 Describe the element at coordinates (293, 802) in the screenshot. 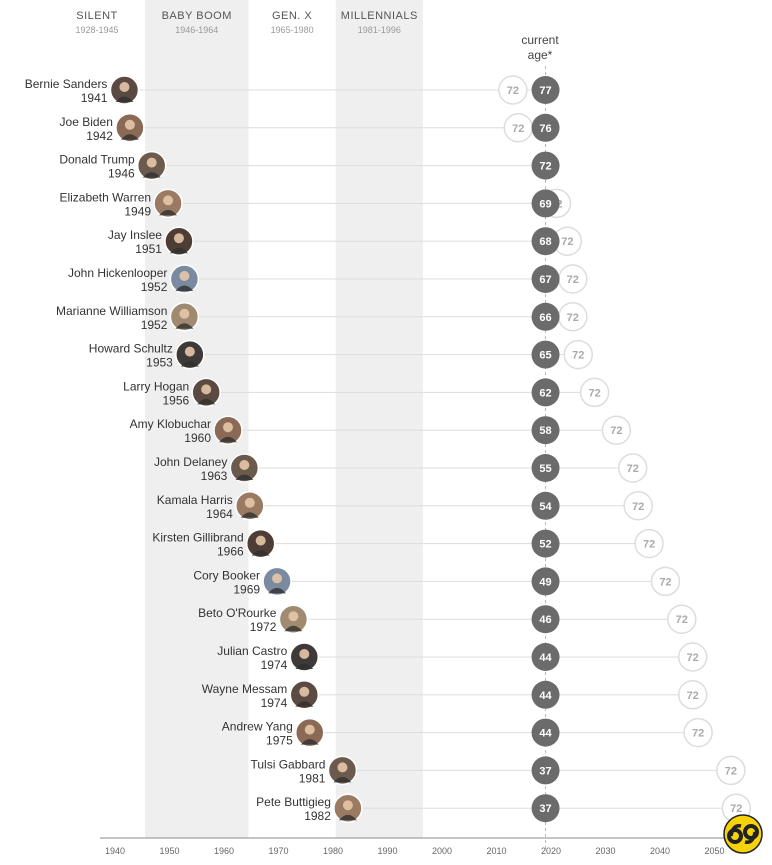

I see `candidate-name: Pete Buttigieg` at that location.